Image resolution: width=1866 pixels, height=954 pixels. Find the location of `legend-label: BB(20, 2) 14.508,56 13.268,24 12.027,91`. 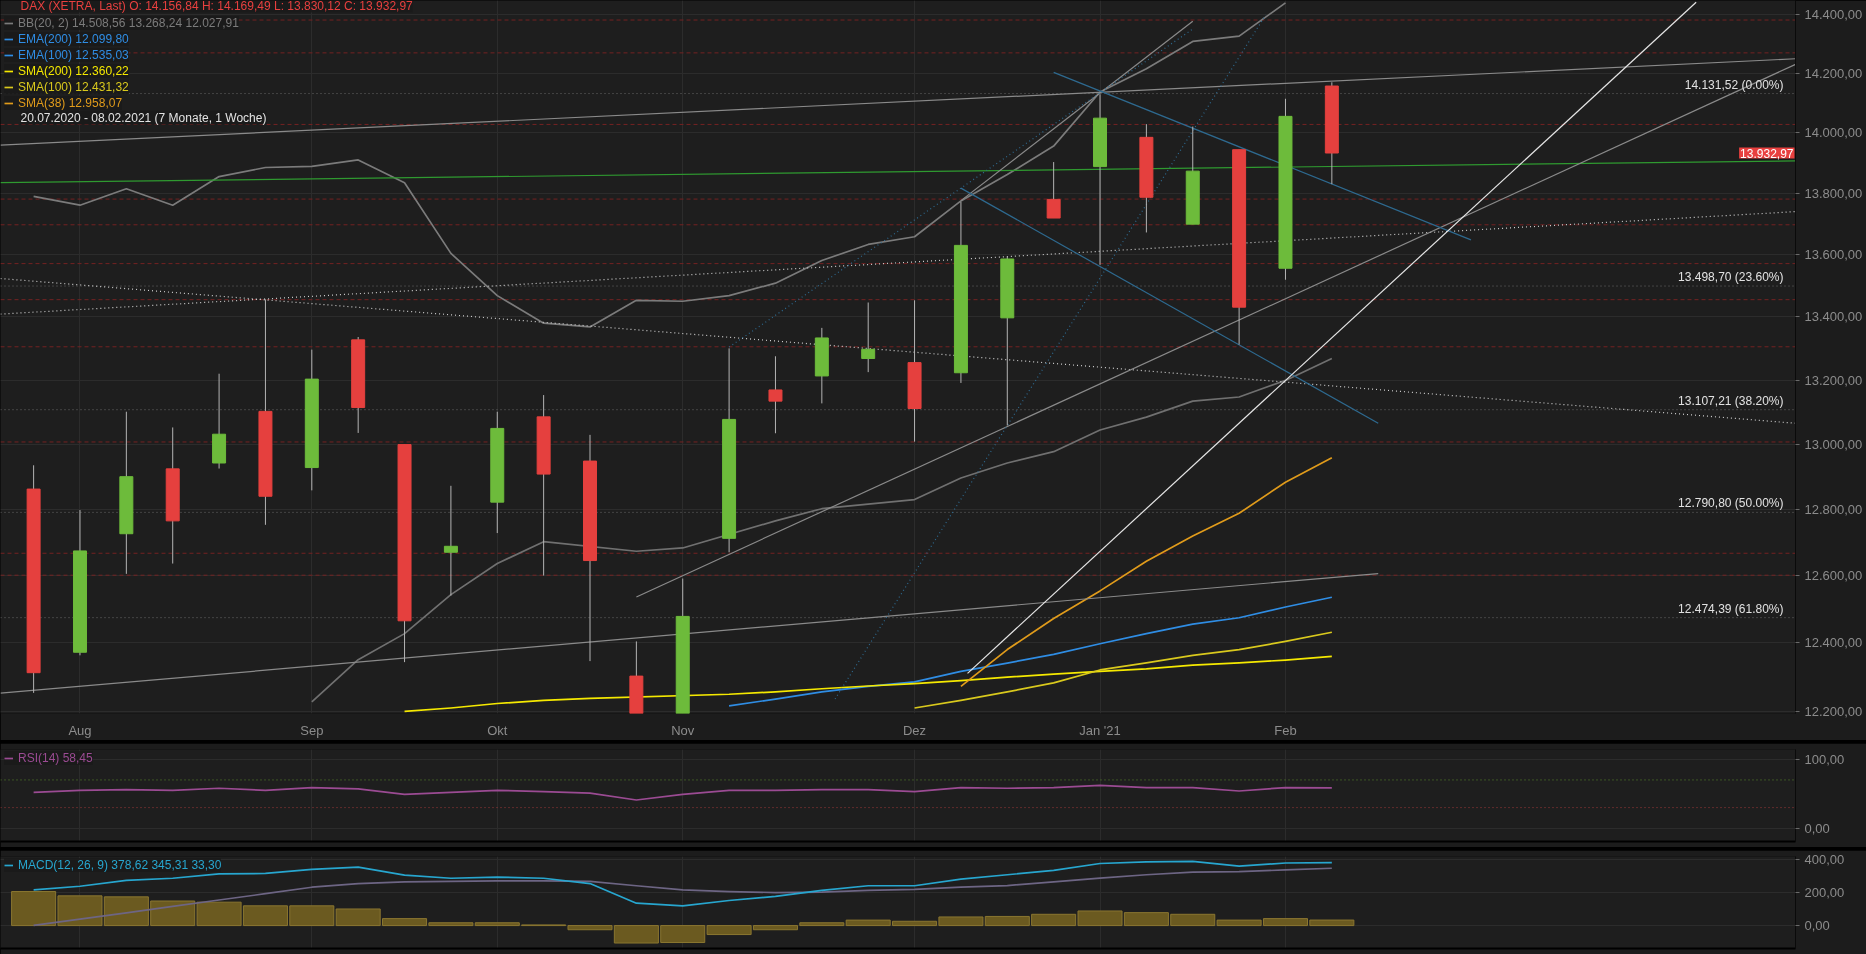

legend-label: BB(20, 2) 14.508,56 13.268,24 12.027,91 is located at coordinates (128, 23).